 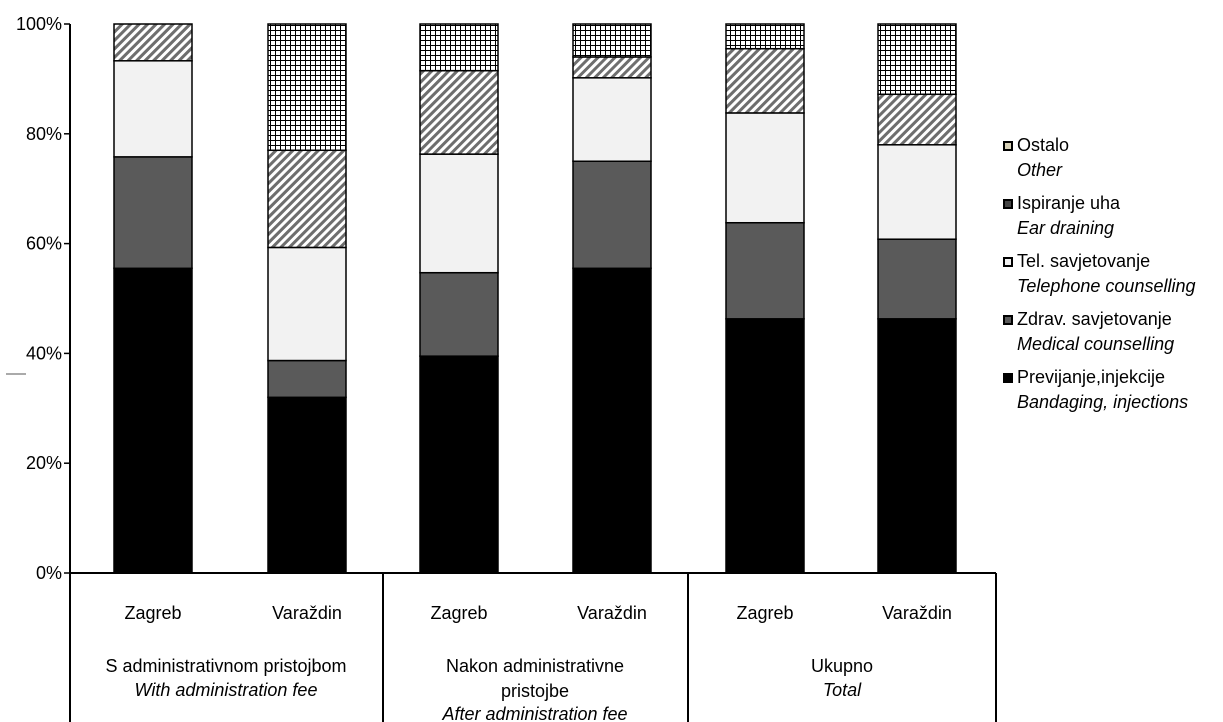 What do you see at coordinates (225, 666) in the screenshot?
I see `group-label: S administrativnom pristojbom` at bounding box center [225, 666].